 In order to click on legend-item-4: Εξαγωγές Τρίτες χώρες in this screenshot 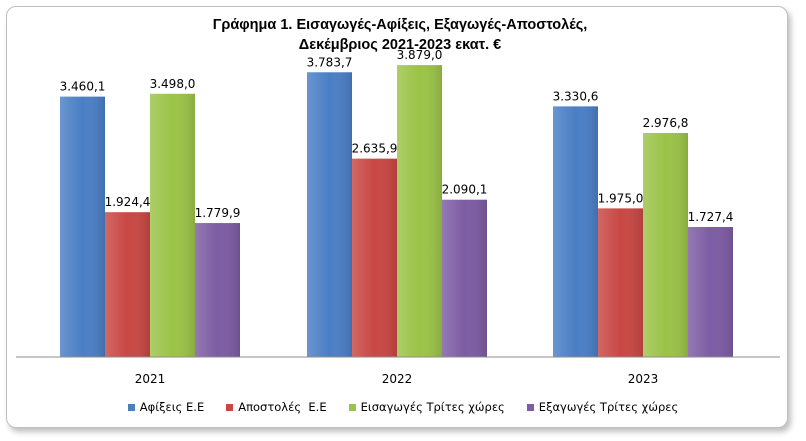, I will do `click(602, 407)`.